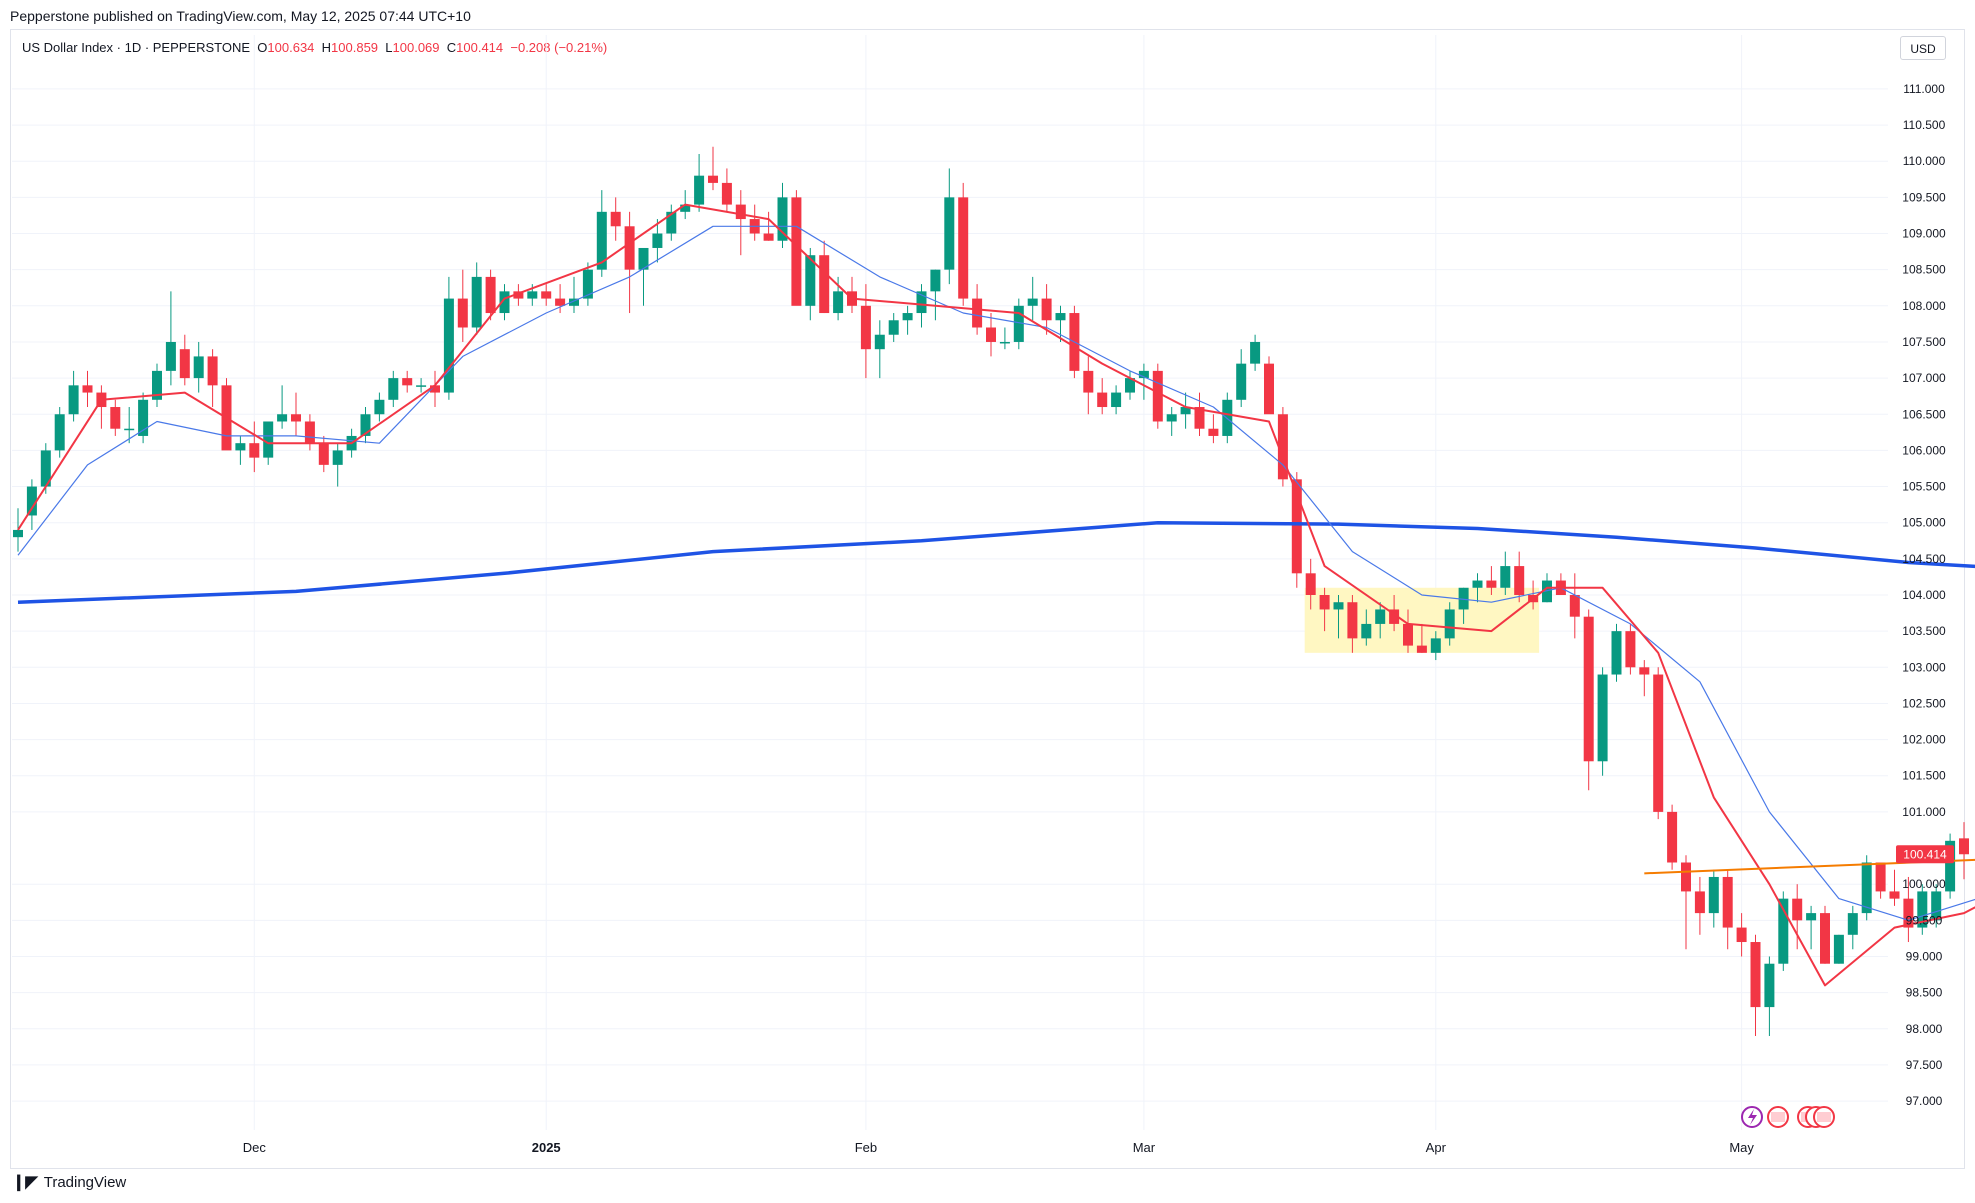 The height and width of the screenshot is (1203, 1975). Describe the element at coordinates (480, 47) in the screenshot. I see `close-value: 100.414` at that location.